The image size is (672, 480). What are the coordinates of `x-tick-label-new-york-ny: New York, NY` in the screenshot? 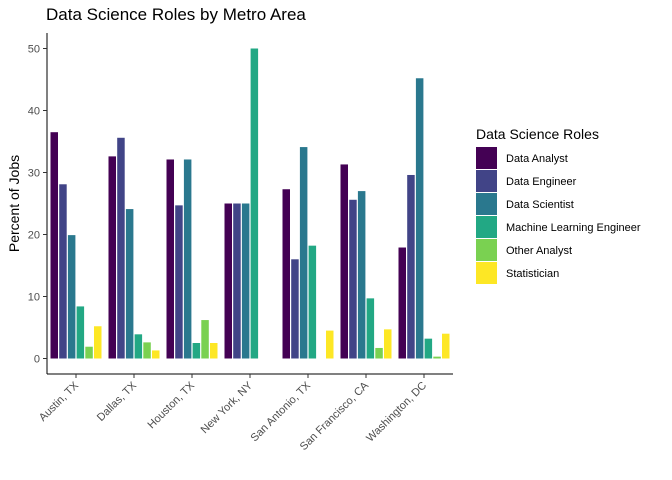 It's located at (227, 407).